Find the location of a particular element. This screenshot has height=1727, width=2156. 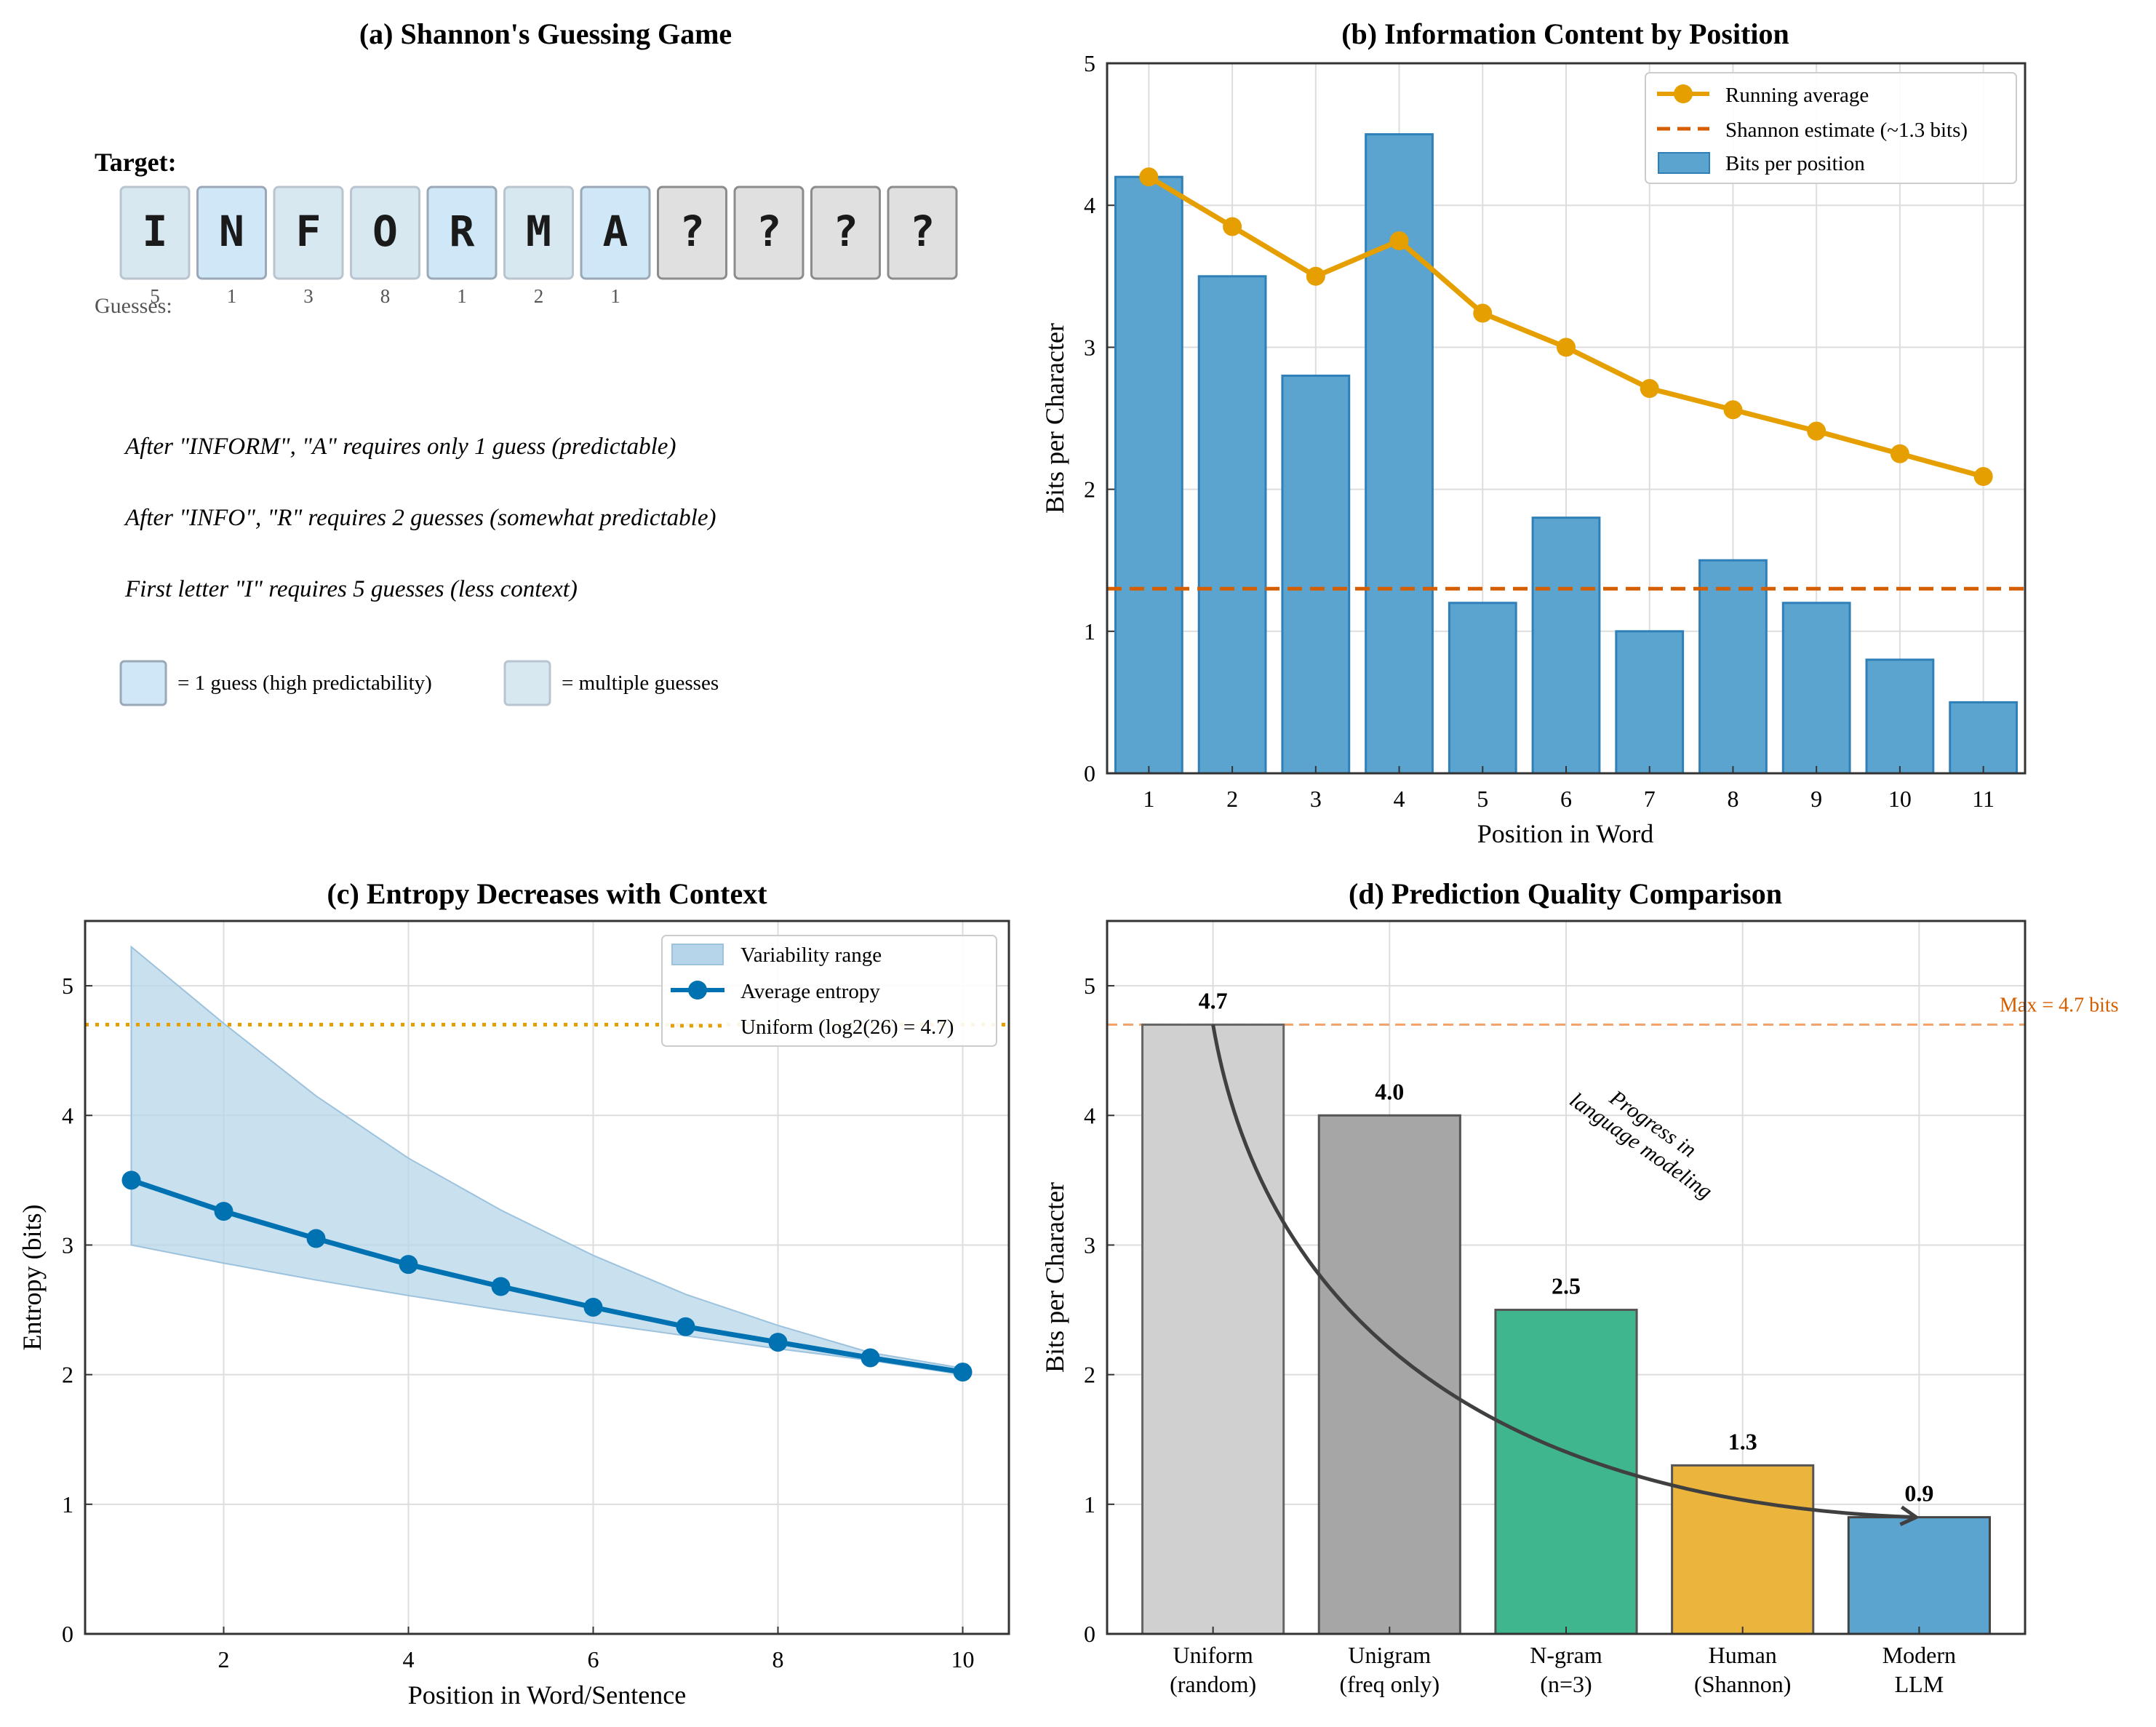

panel-a-title: (a) Shannon's Guessing Game is located at coordinates (545, 33).